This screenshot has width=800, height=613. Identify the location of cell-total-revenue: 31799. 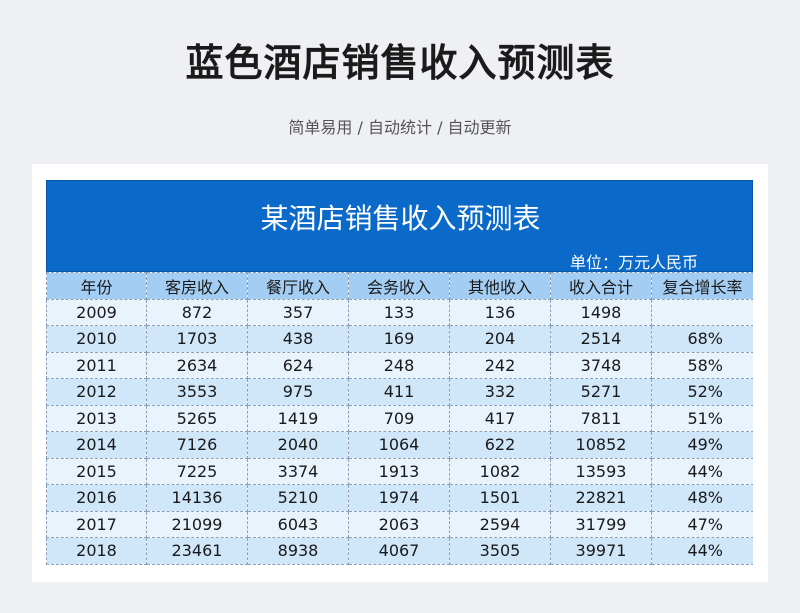
(601, 524).